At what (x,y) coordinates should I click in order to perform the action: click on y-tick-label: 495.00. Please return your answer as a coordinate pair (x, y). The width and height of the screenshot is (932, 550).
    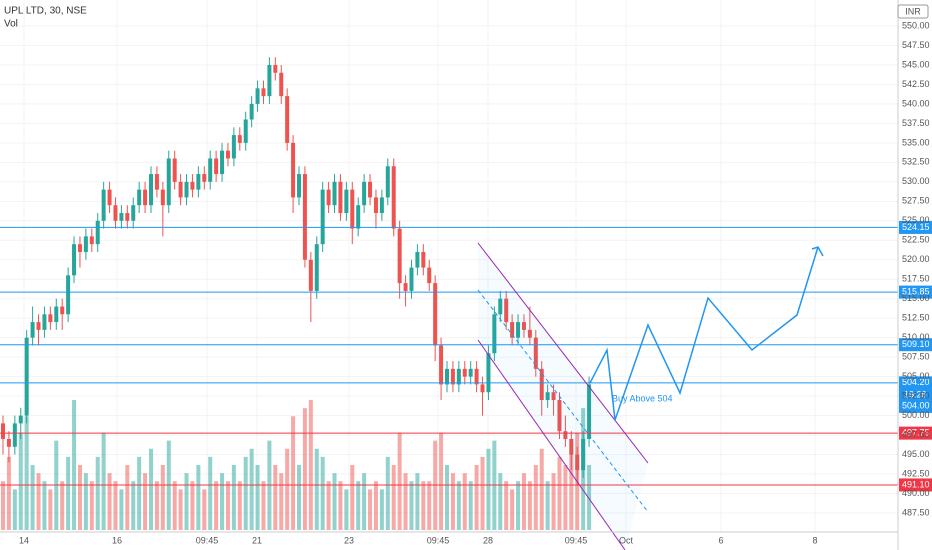
    Looking at the image, I should click on (916, 454).